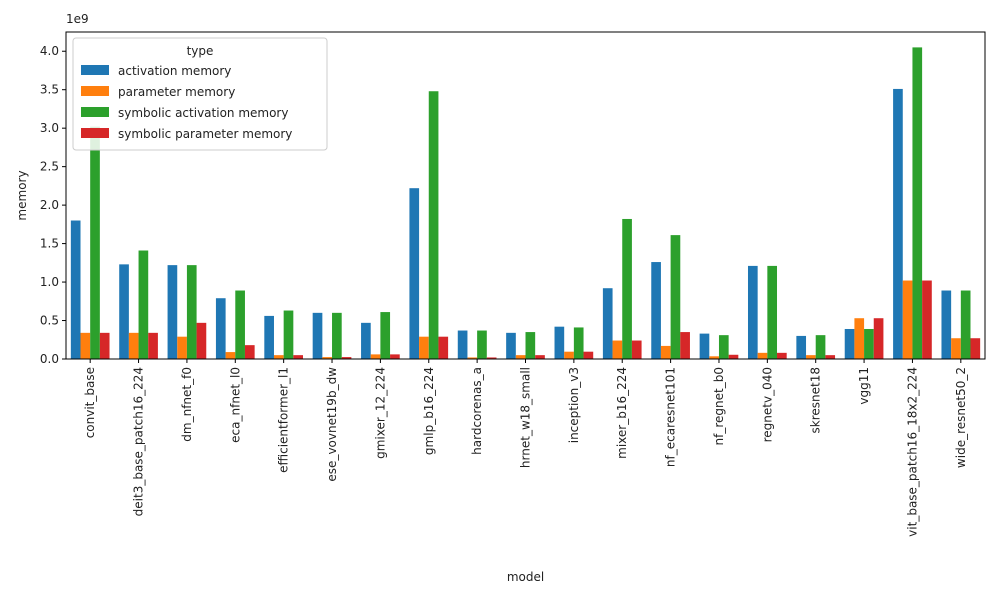 The height and width of the screenshot is (600, 1000). Describe the element at coordinates (830, 357) in the screenshot. I see `bar-symbolic-parameter-memory-skresnet18` at that location.